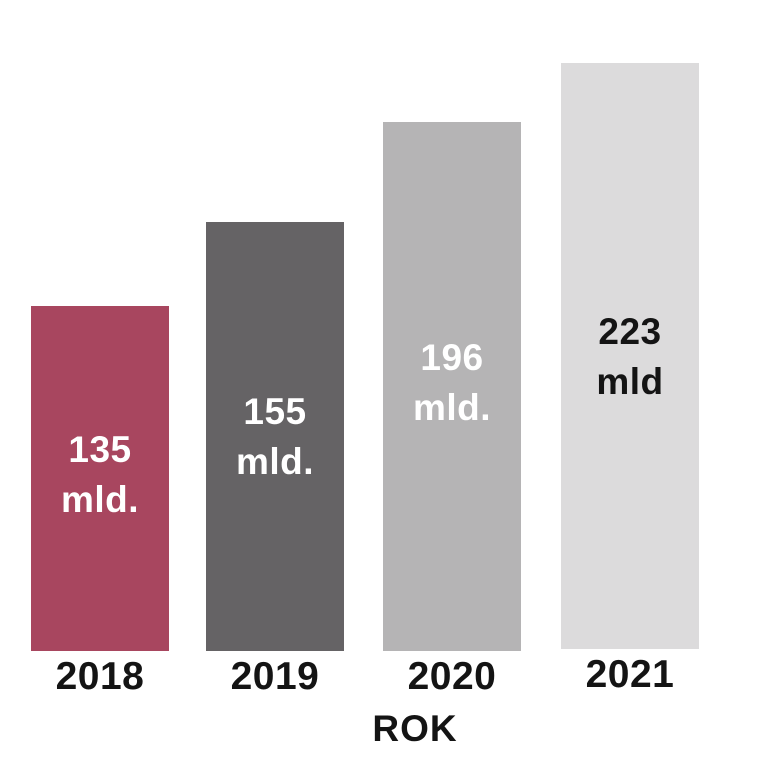 This screenshot has height=768, width=768. What do you see at coordinates (275, 411) in the screenshot?
I see `bar-value-2019: 155` at bounding box center [275, 411].